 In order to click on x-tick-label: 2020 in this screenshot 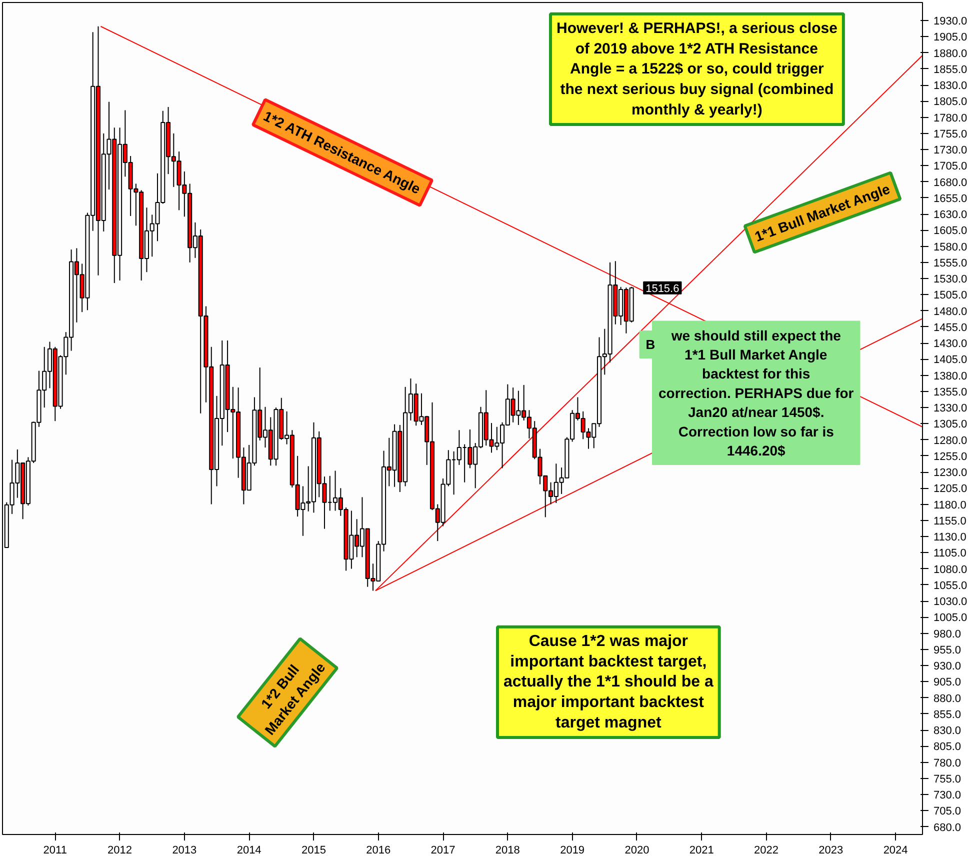, I will do `click(637, 850)`.